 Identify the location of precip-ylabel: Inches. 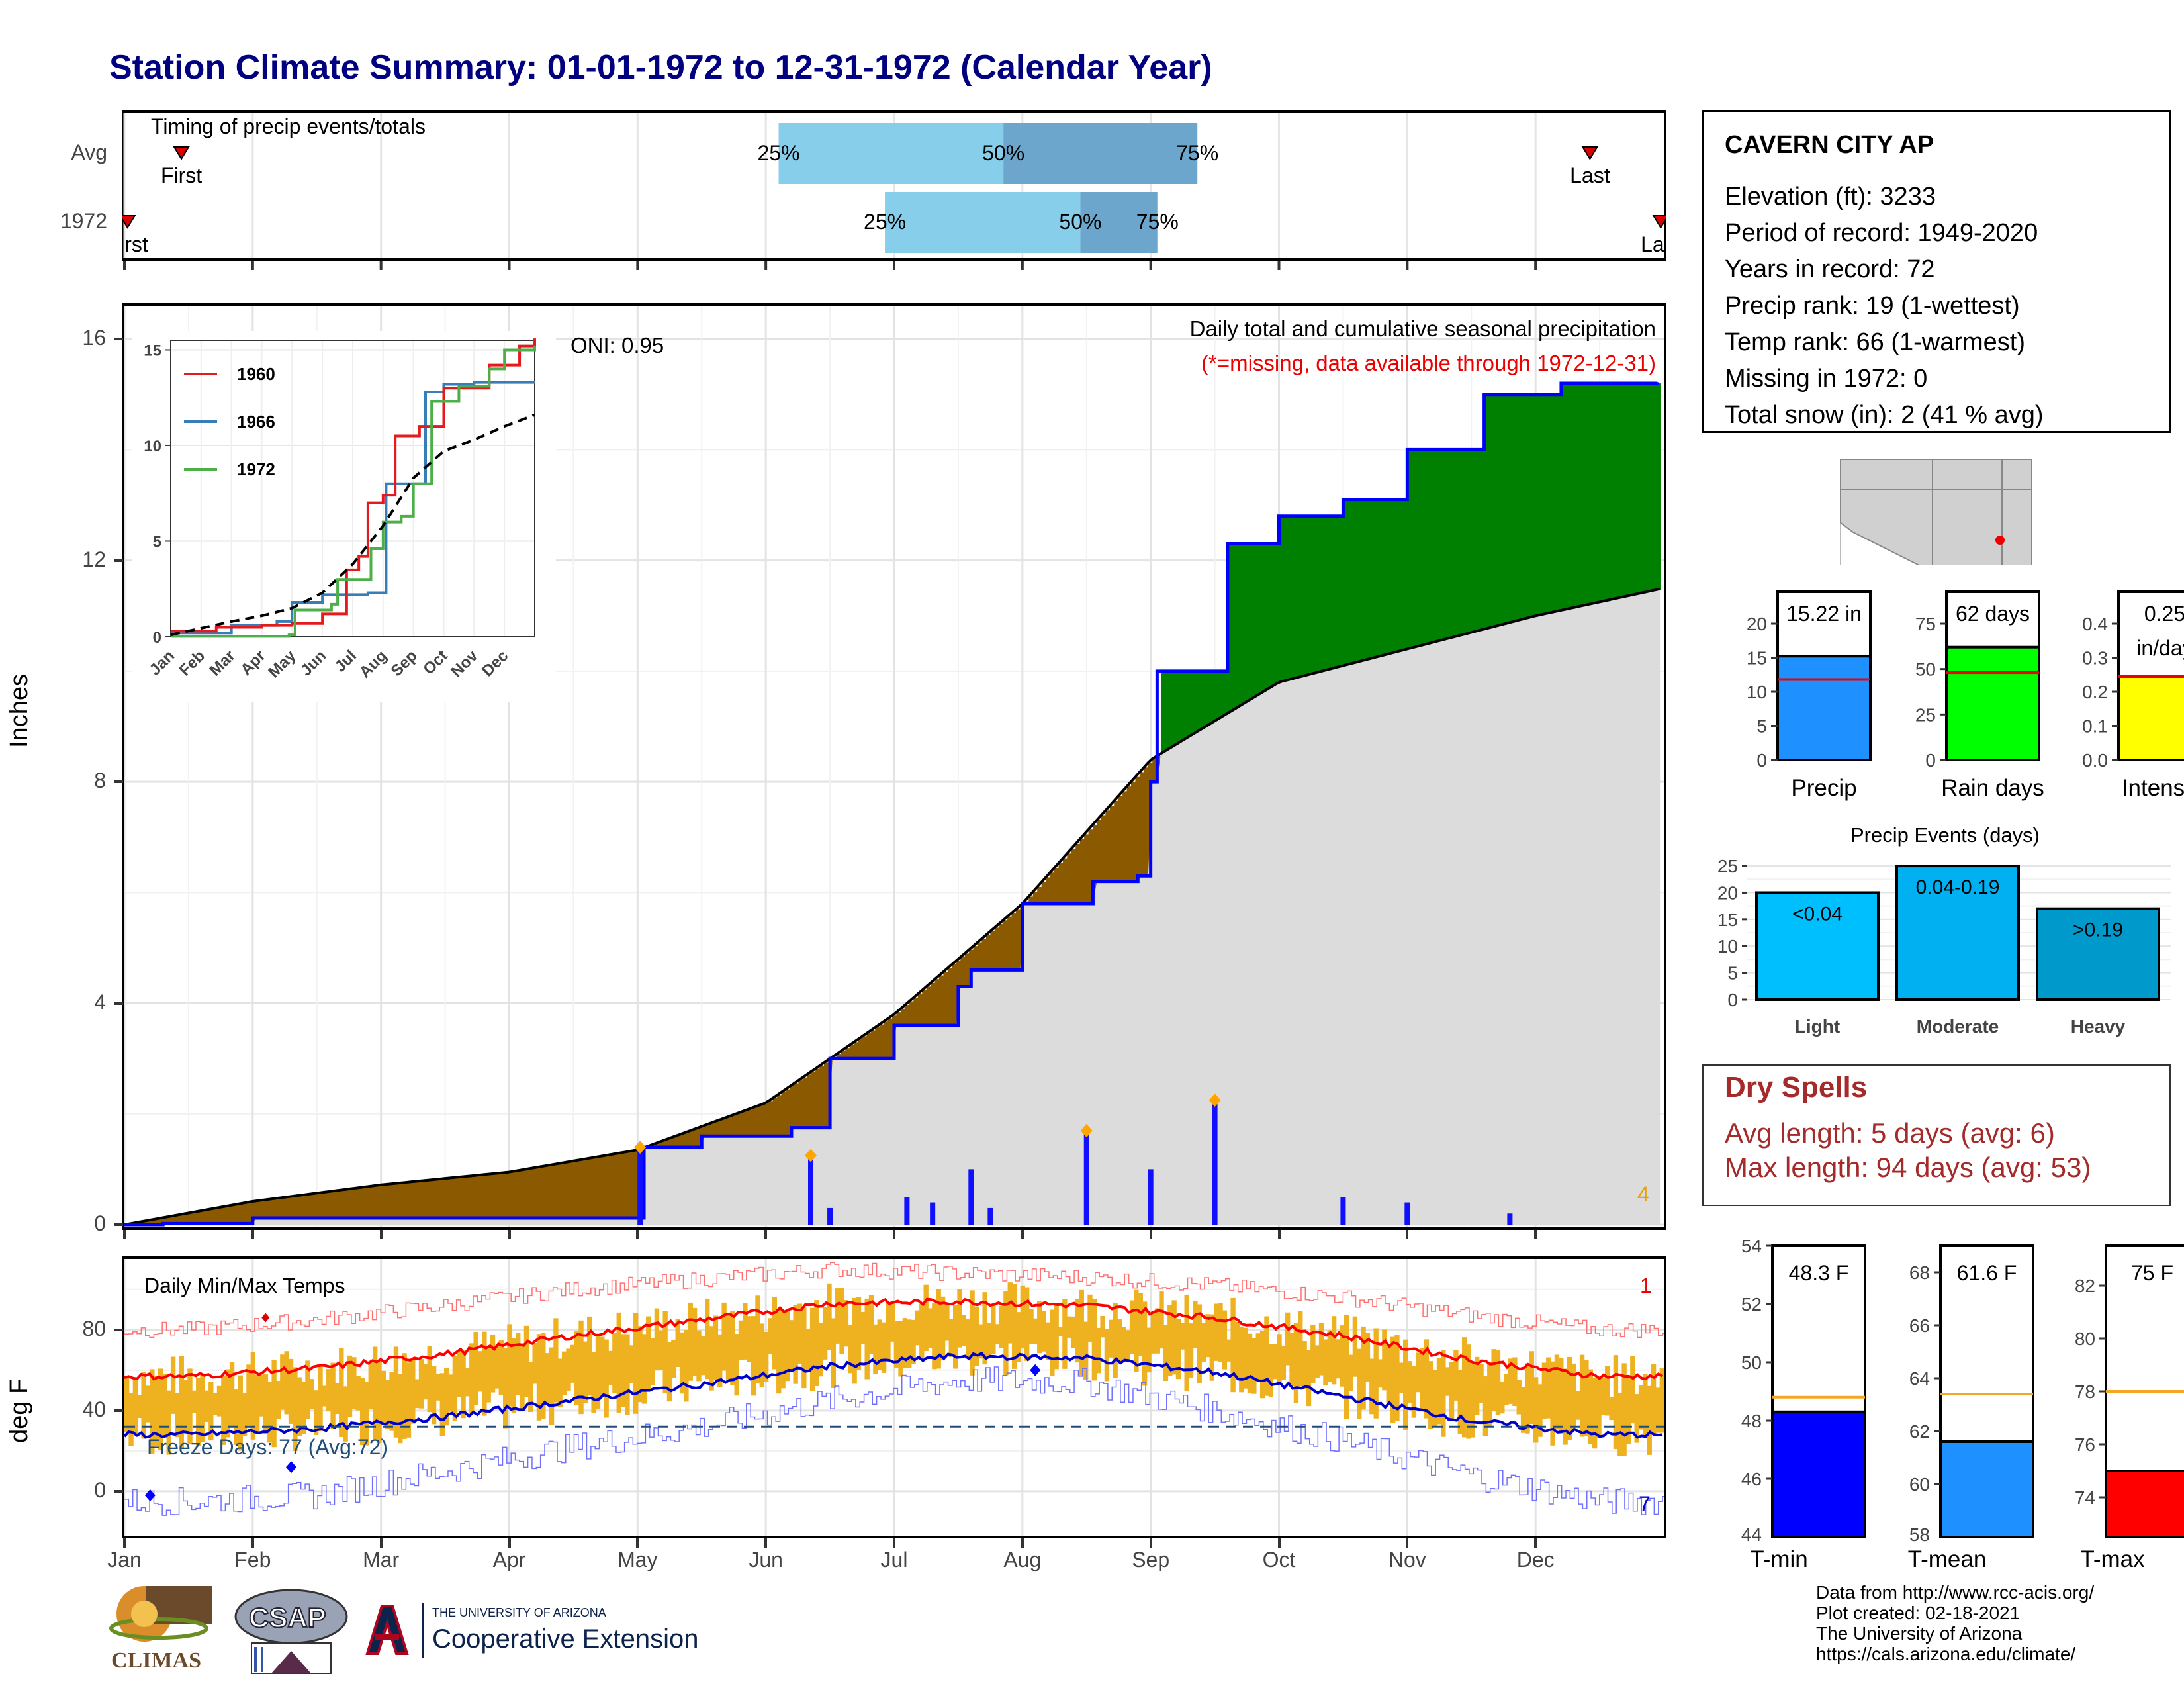
(19, 711).